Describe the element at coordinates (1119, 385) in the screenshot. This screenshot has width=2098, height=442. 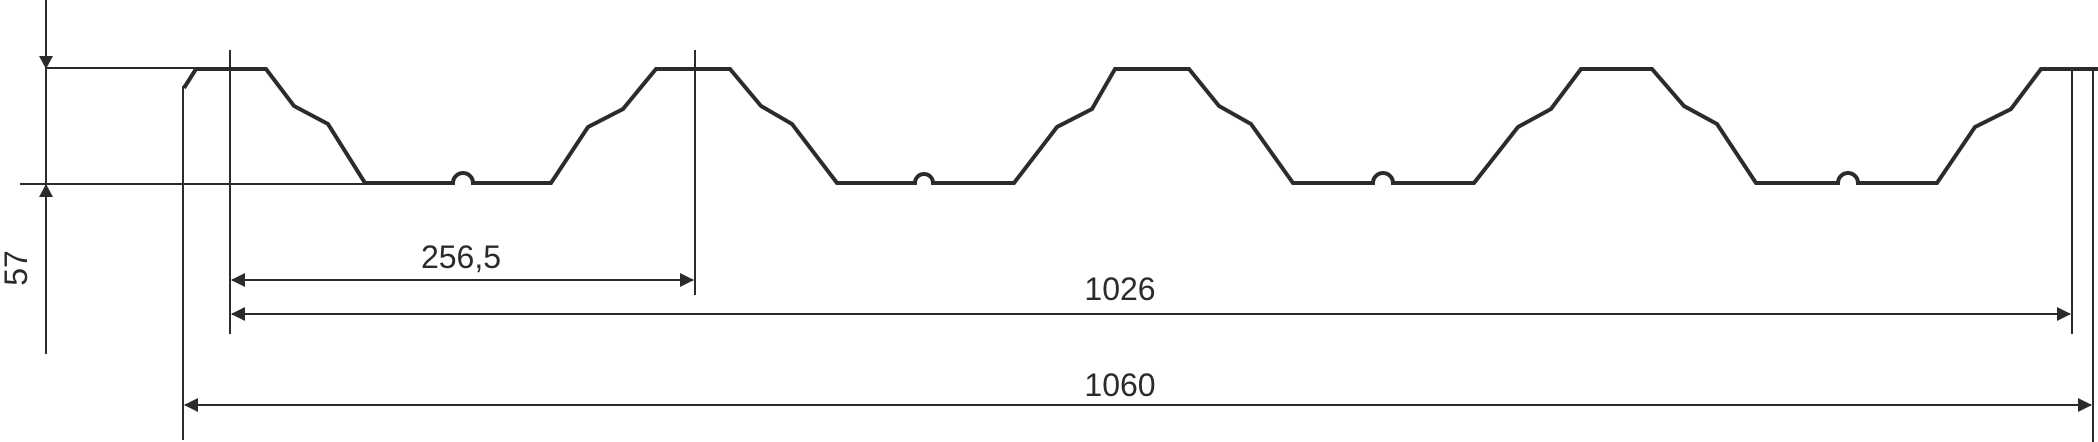
I see `total-width-label: 1060` at that location.